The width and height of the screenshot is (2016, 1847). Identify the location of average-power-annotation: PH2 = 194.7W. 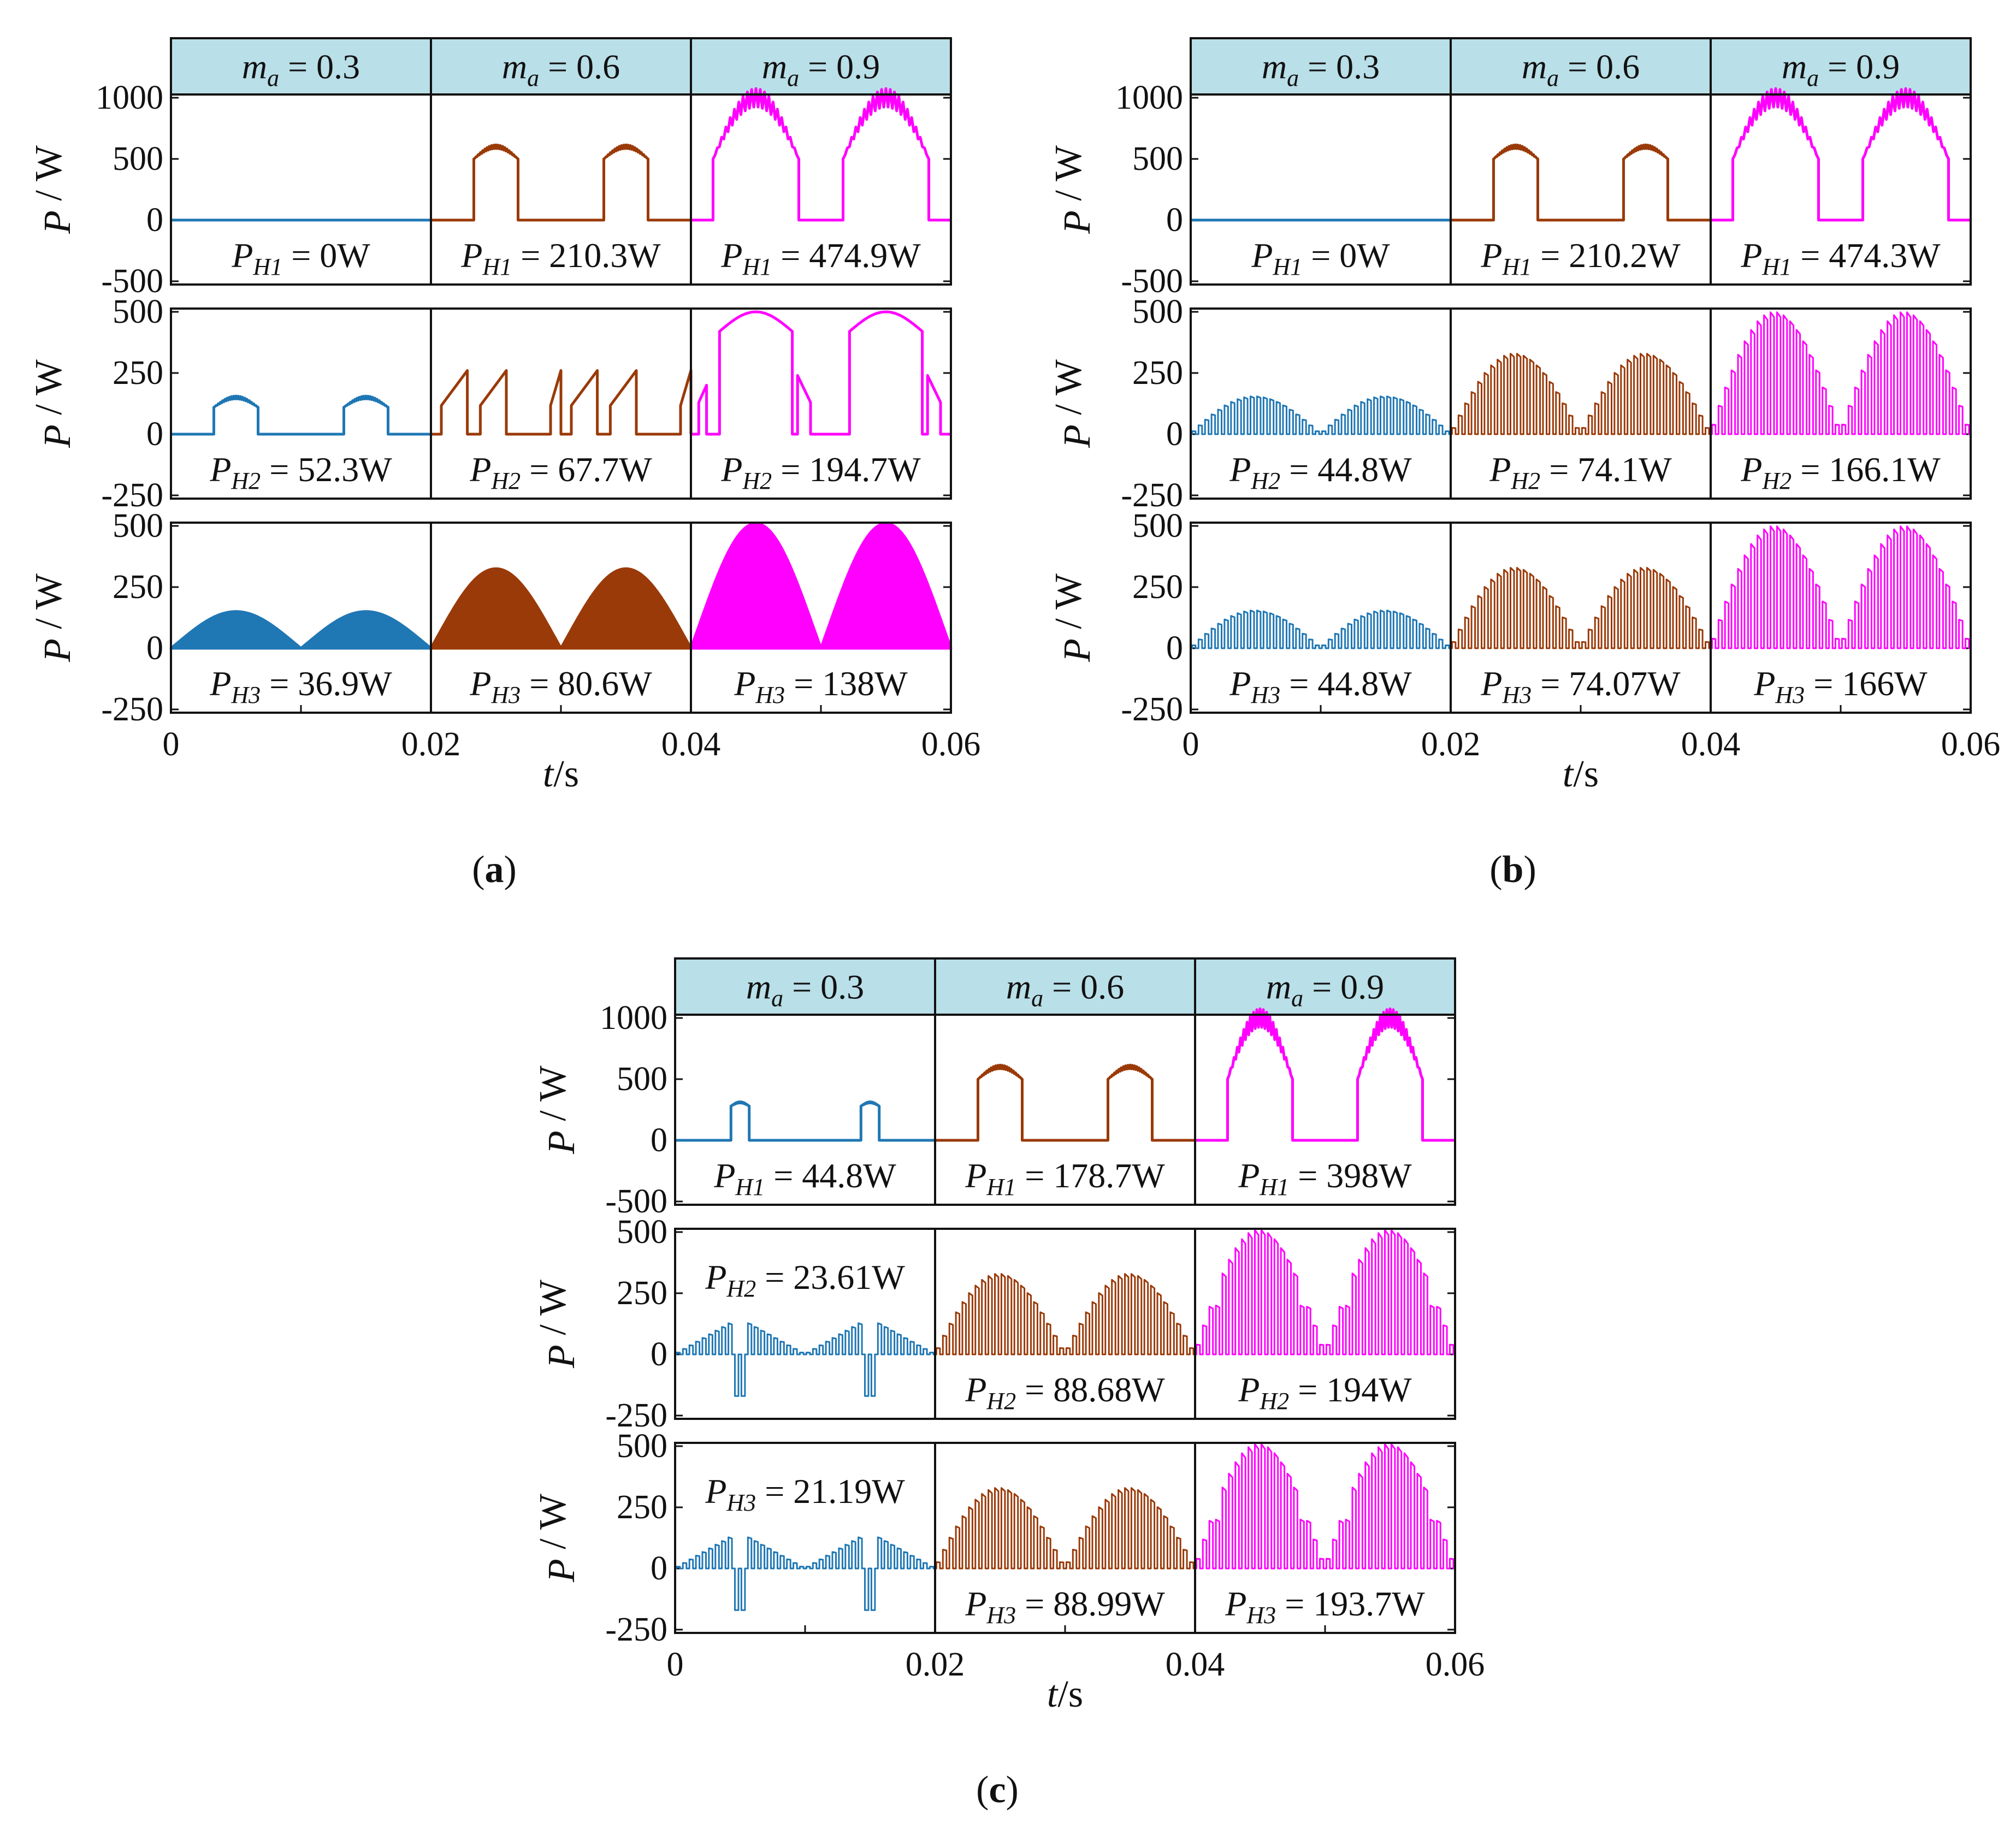
(820, 472).